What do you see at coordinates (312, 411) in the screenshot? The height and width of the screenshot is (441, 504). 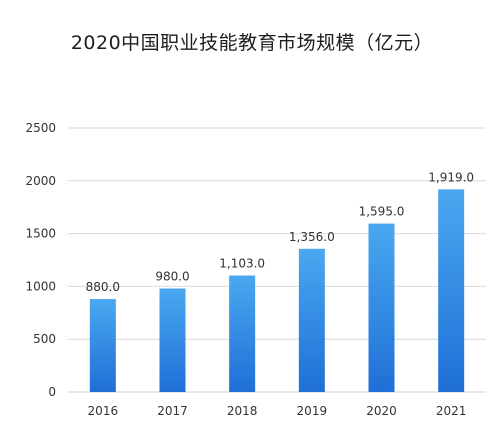 I see `x-tick-label-2019: 2019` at bounding box center [312, 411].